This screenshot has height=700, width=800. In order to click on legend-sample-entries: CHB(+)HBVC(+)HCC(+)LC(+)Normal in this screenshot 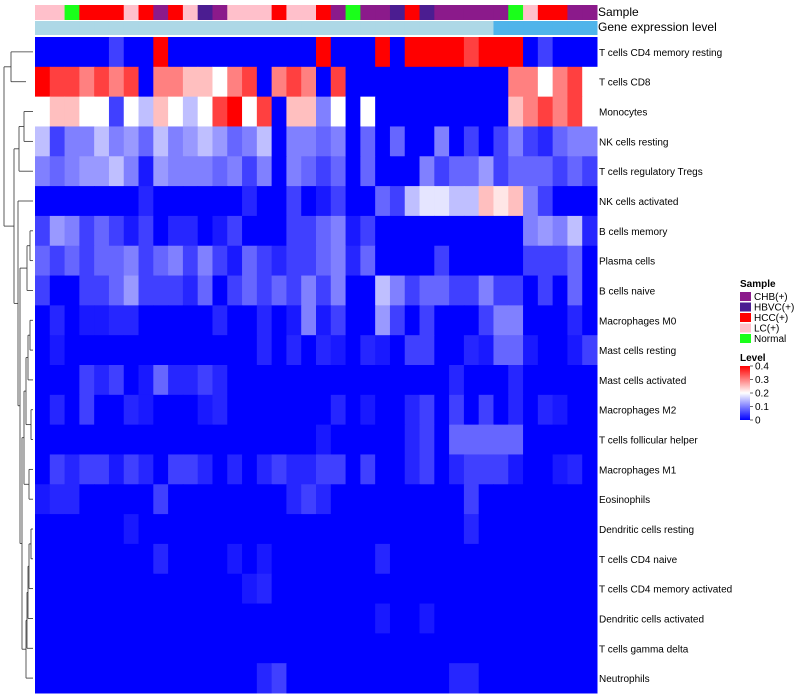, I will do `click(767, 318)`.